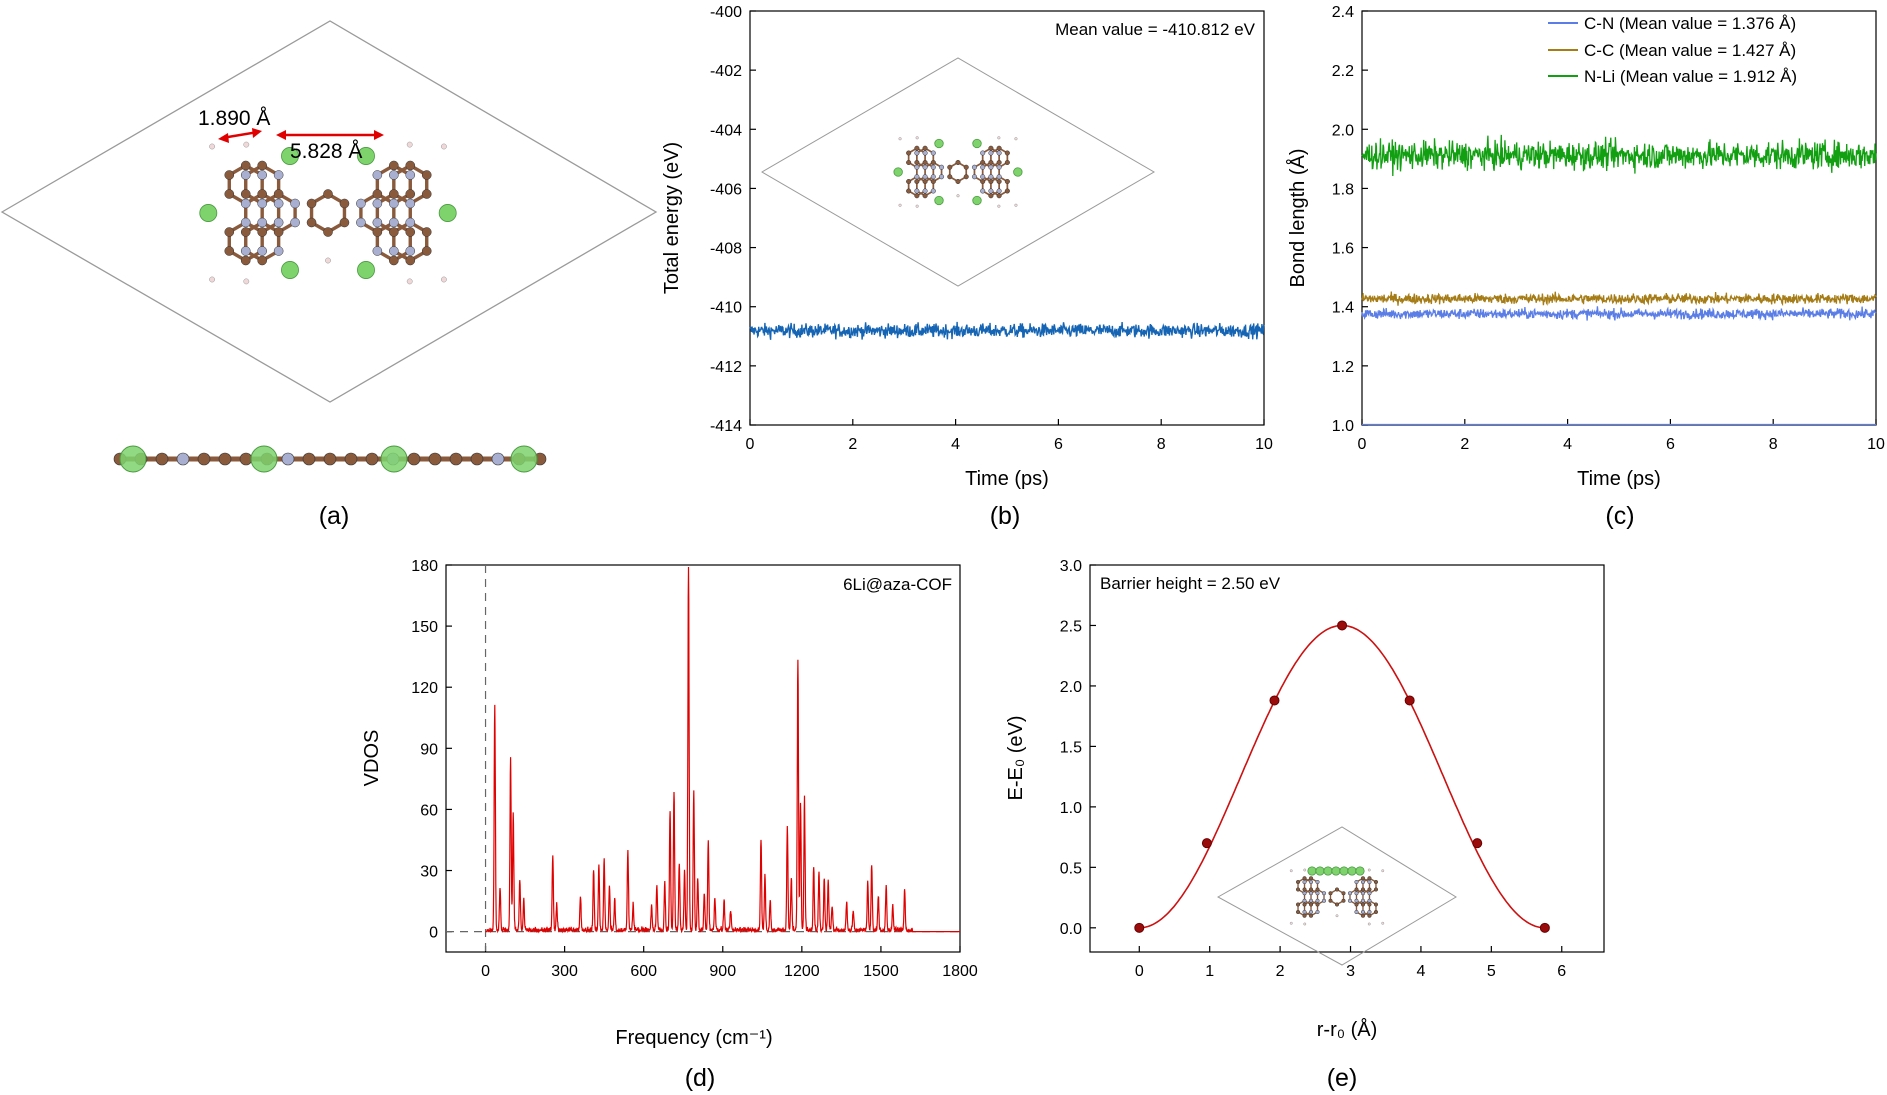 This screenshot has height=1095, width=1887. What do you see at coordinates (1161, 444) in the screenshot?
I see `x-tick-label: 8` at bounding box center [1161, 444].